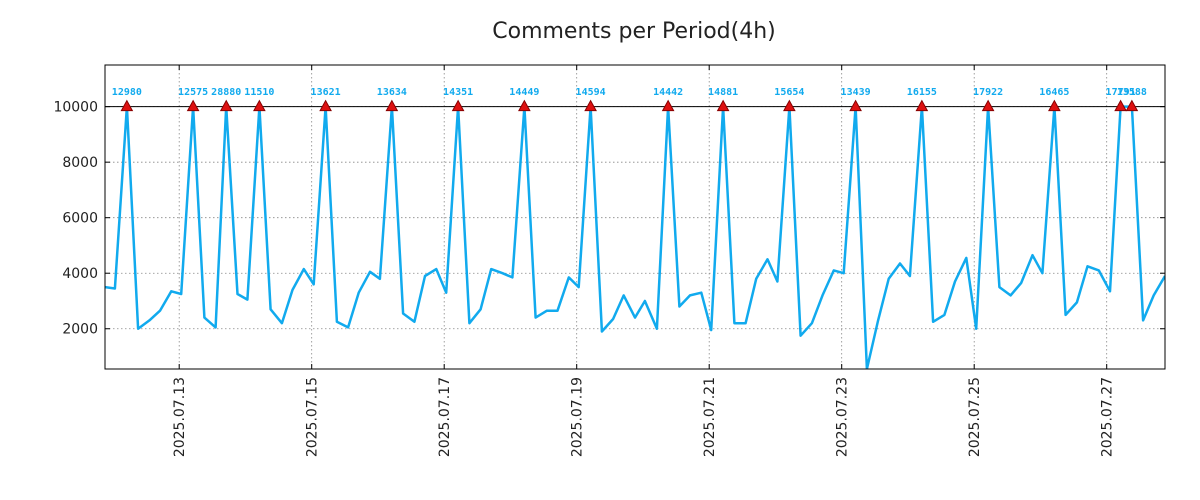  What do you see at coordinates (1121, 92) in the screenshot?
I see `peak-label: 17791` at bounding box center [1121, 92].